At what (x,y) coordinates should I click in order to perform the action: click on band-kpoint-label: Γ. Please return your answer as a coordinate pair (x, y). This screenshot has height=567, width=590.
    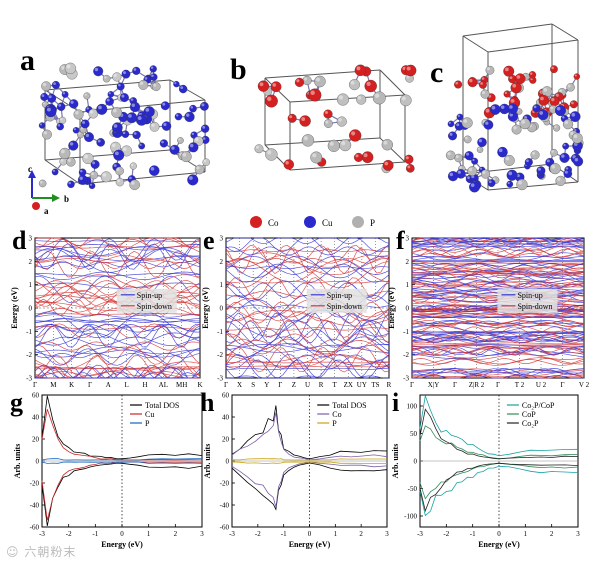
    Looking at the image, I should click on (455, 385).